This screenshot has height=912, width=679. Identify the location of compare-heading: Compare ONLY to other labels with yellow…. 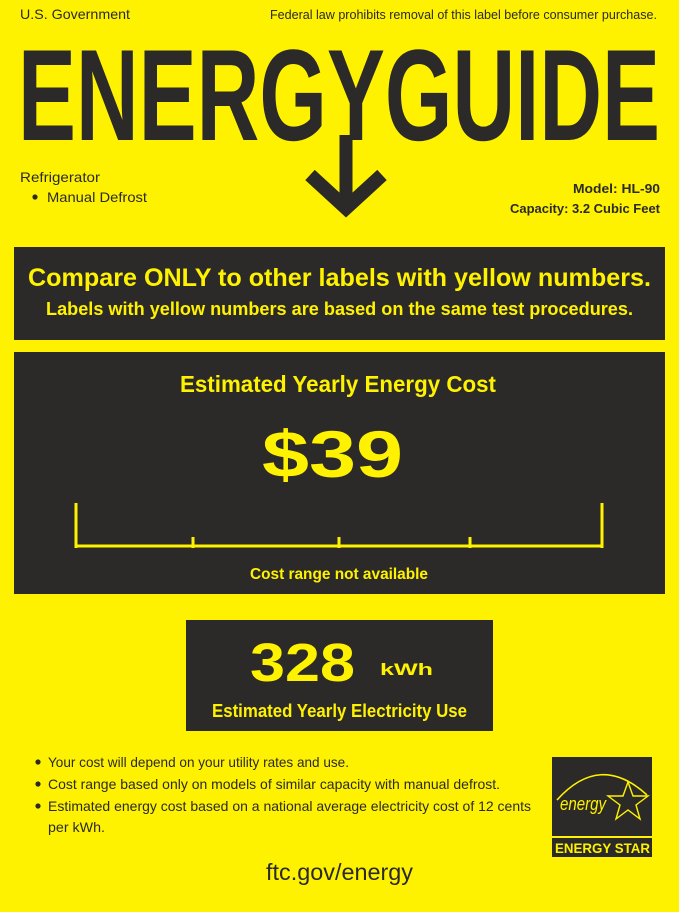
(339, 278).